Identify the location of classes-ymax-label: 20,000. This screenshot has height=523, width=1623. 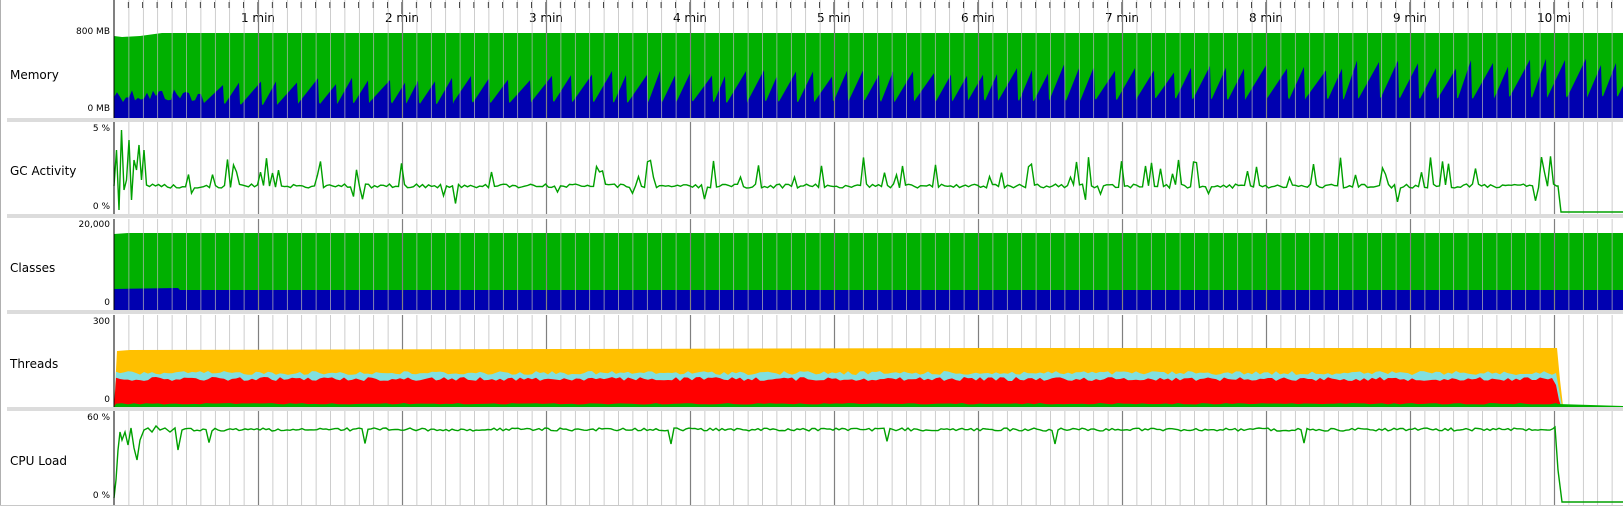
(94, 225).